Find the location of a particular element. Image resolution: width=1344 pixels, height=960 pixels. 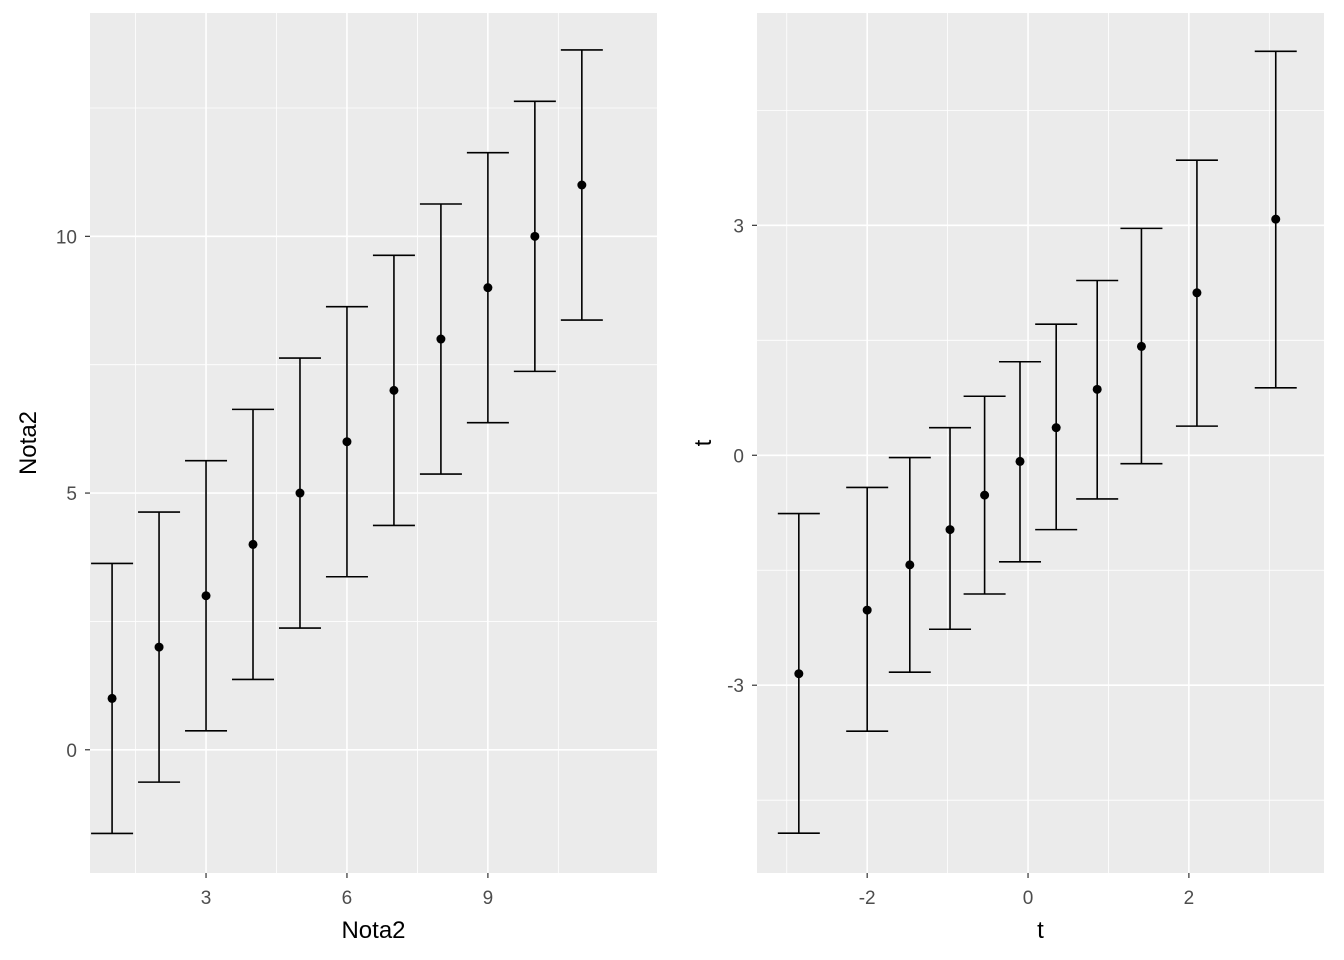

x-tick-label: 3 is located at coordinates (206, 898).